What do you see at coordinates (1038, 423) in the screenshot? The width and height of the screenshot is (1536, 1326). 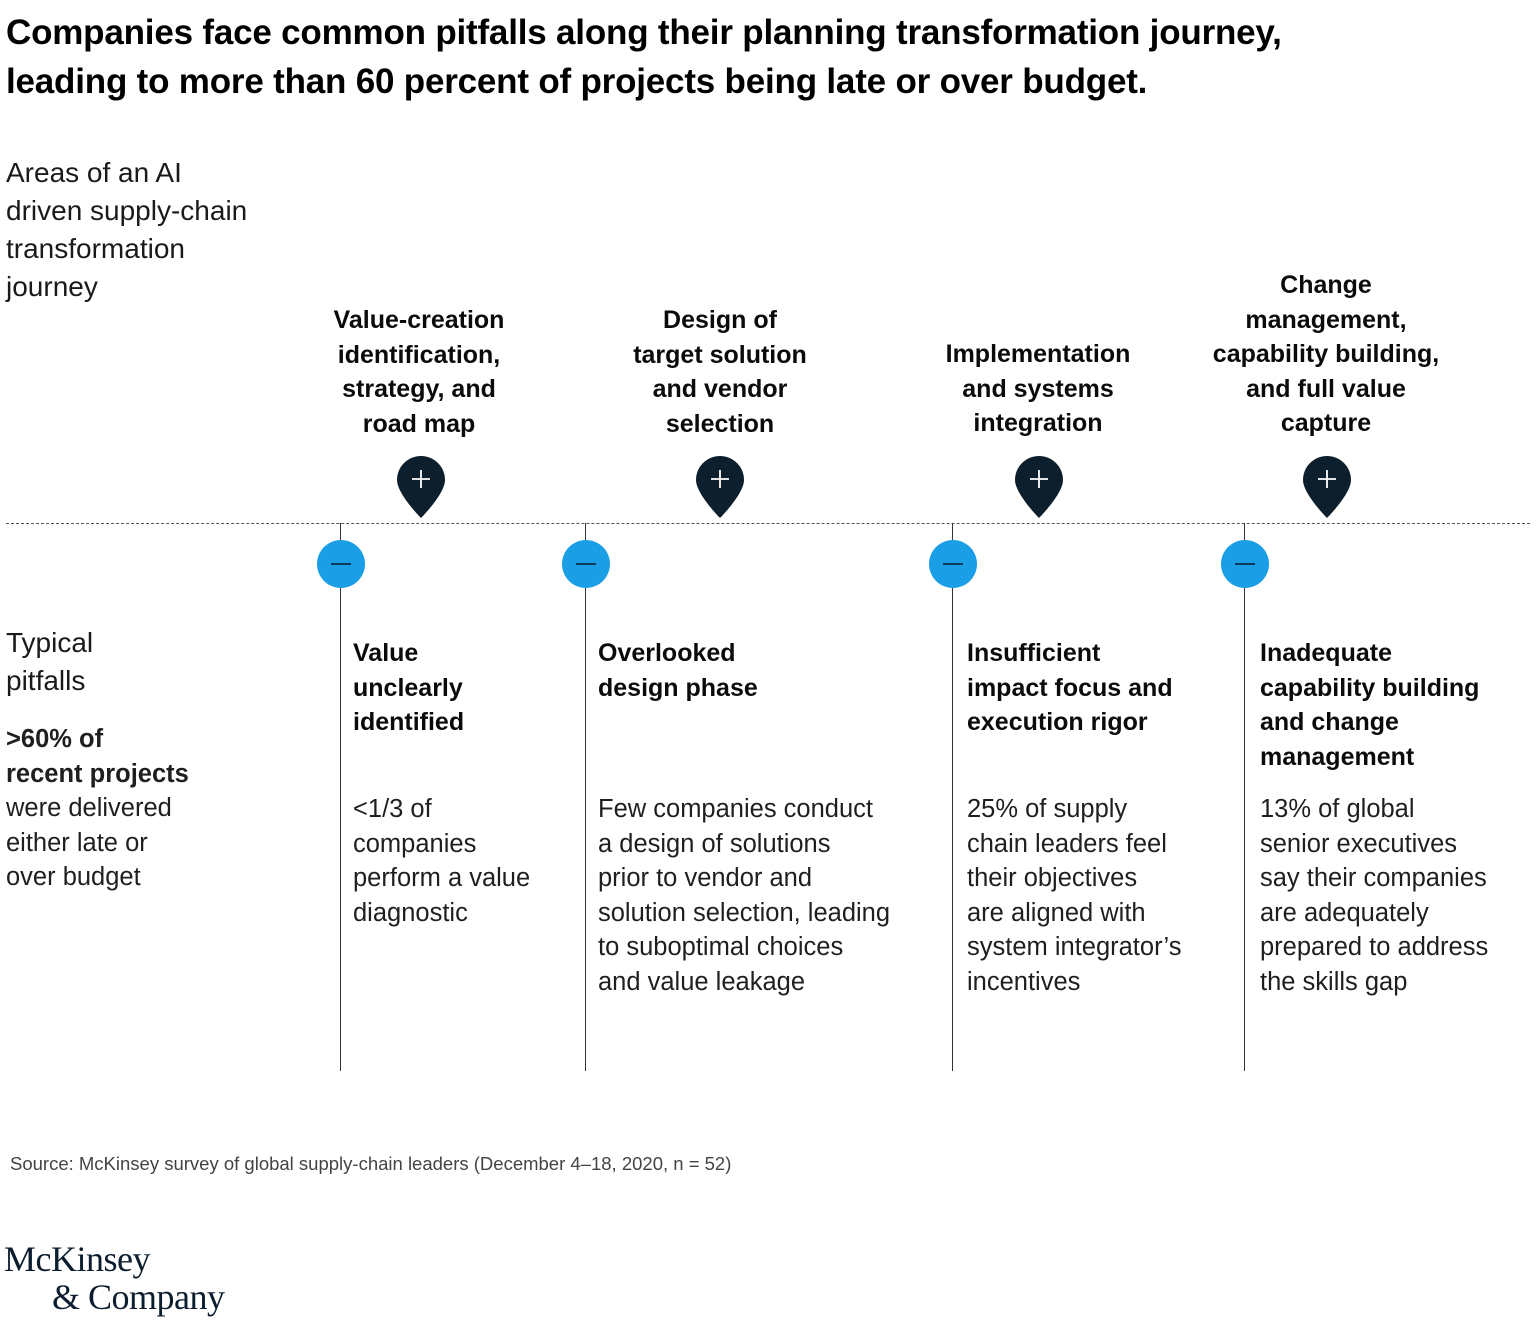 I see `phase-line: integration` at bounding box center [1038, 423].